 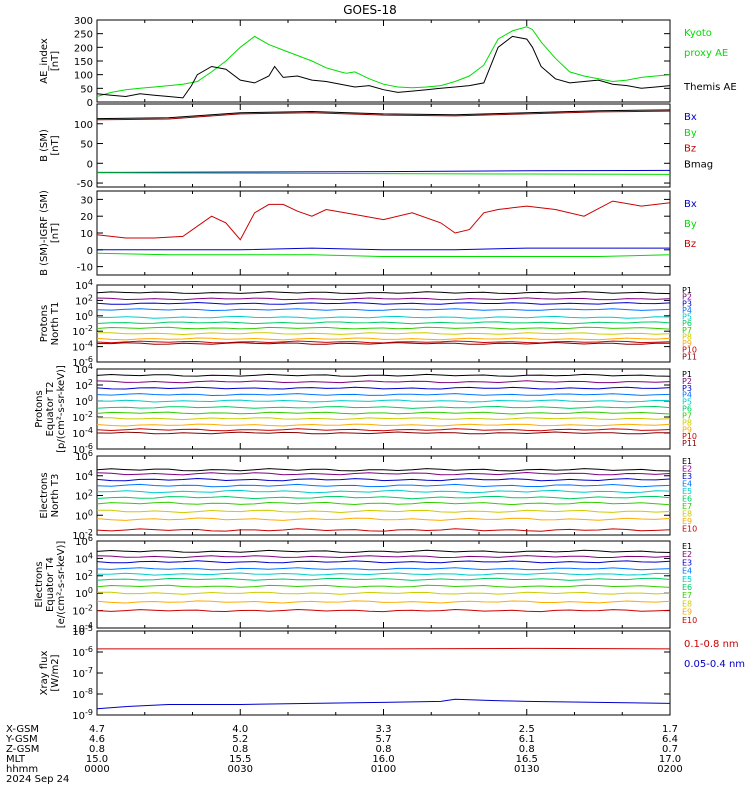 What do you see at coordinates (44, 61) in the screenshot?
I see `y-axis-label: AE_index` at bounding box center [44, 61].